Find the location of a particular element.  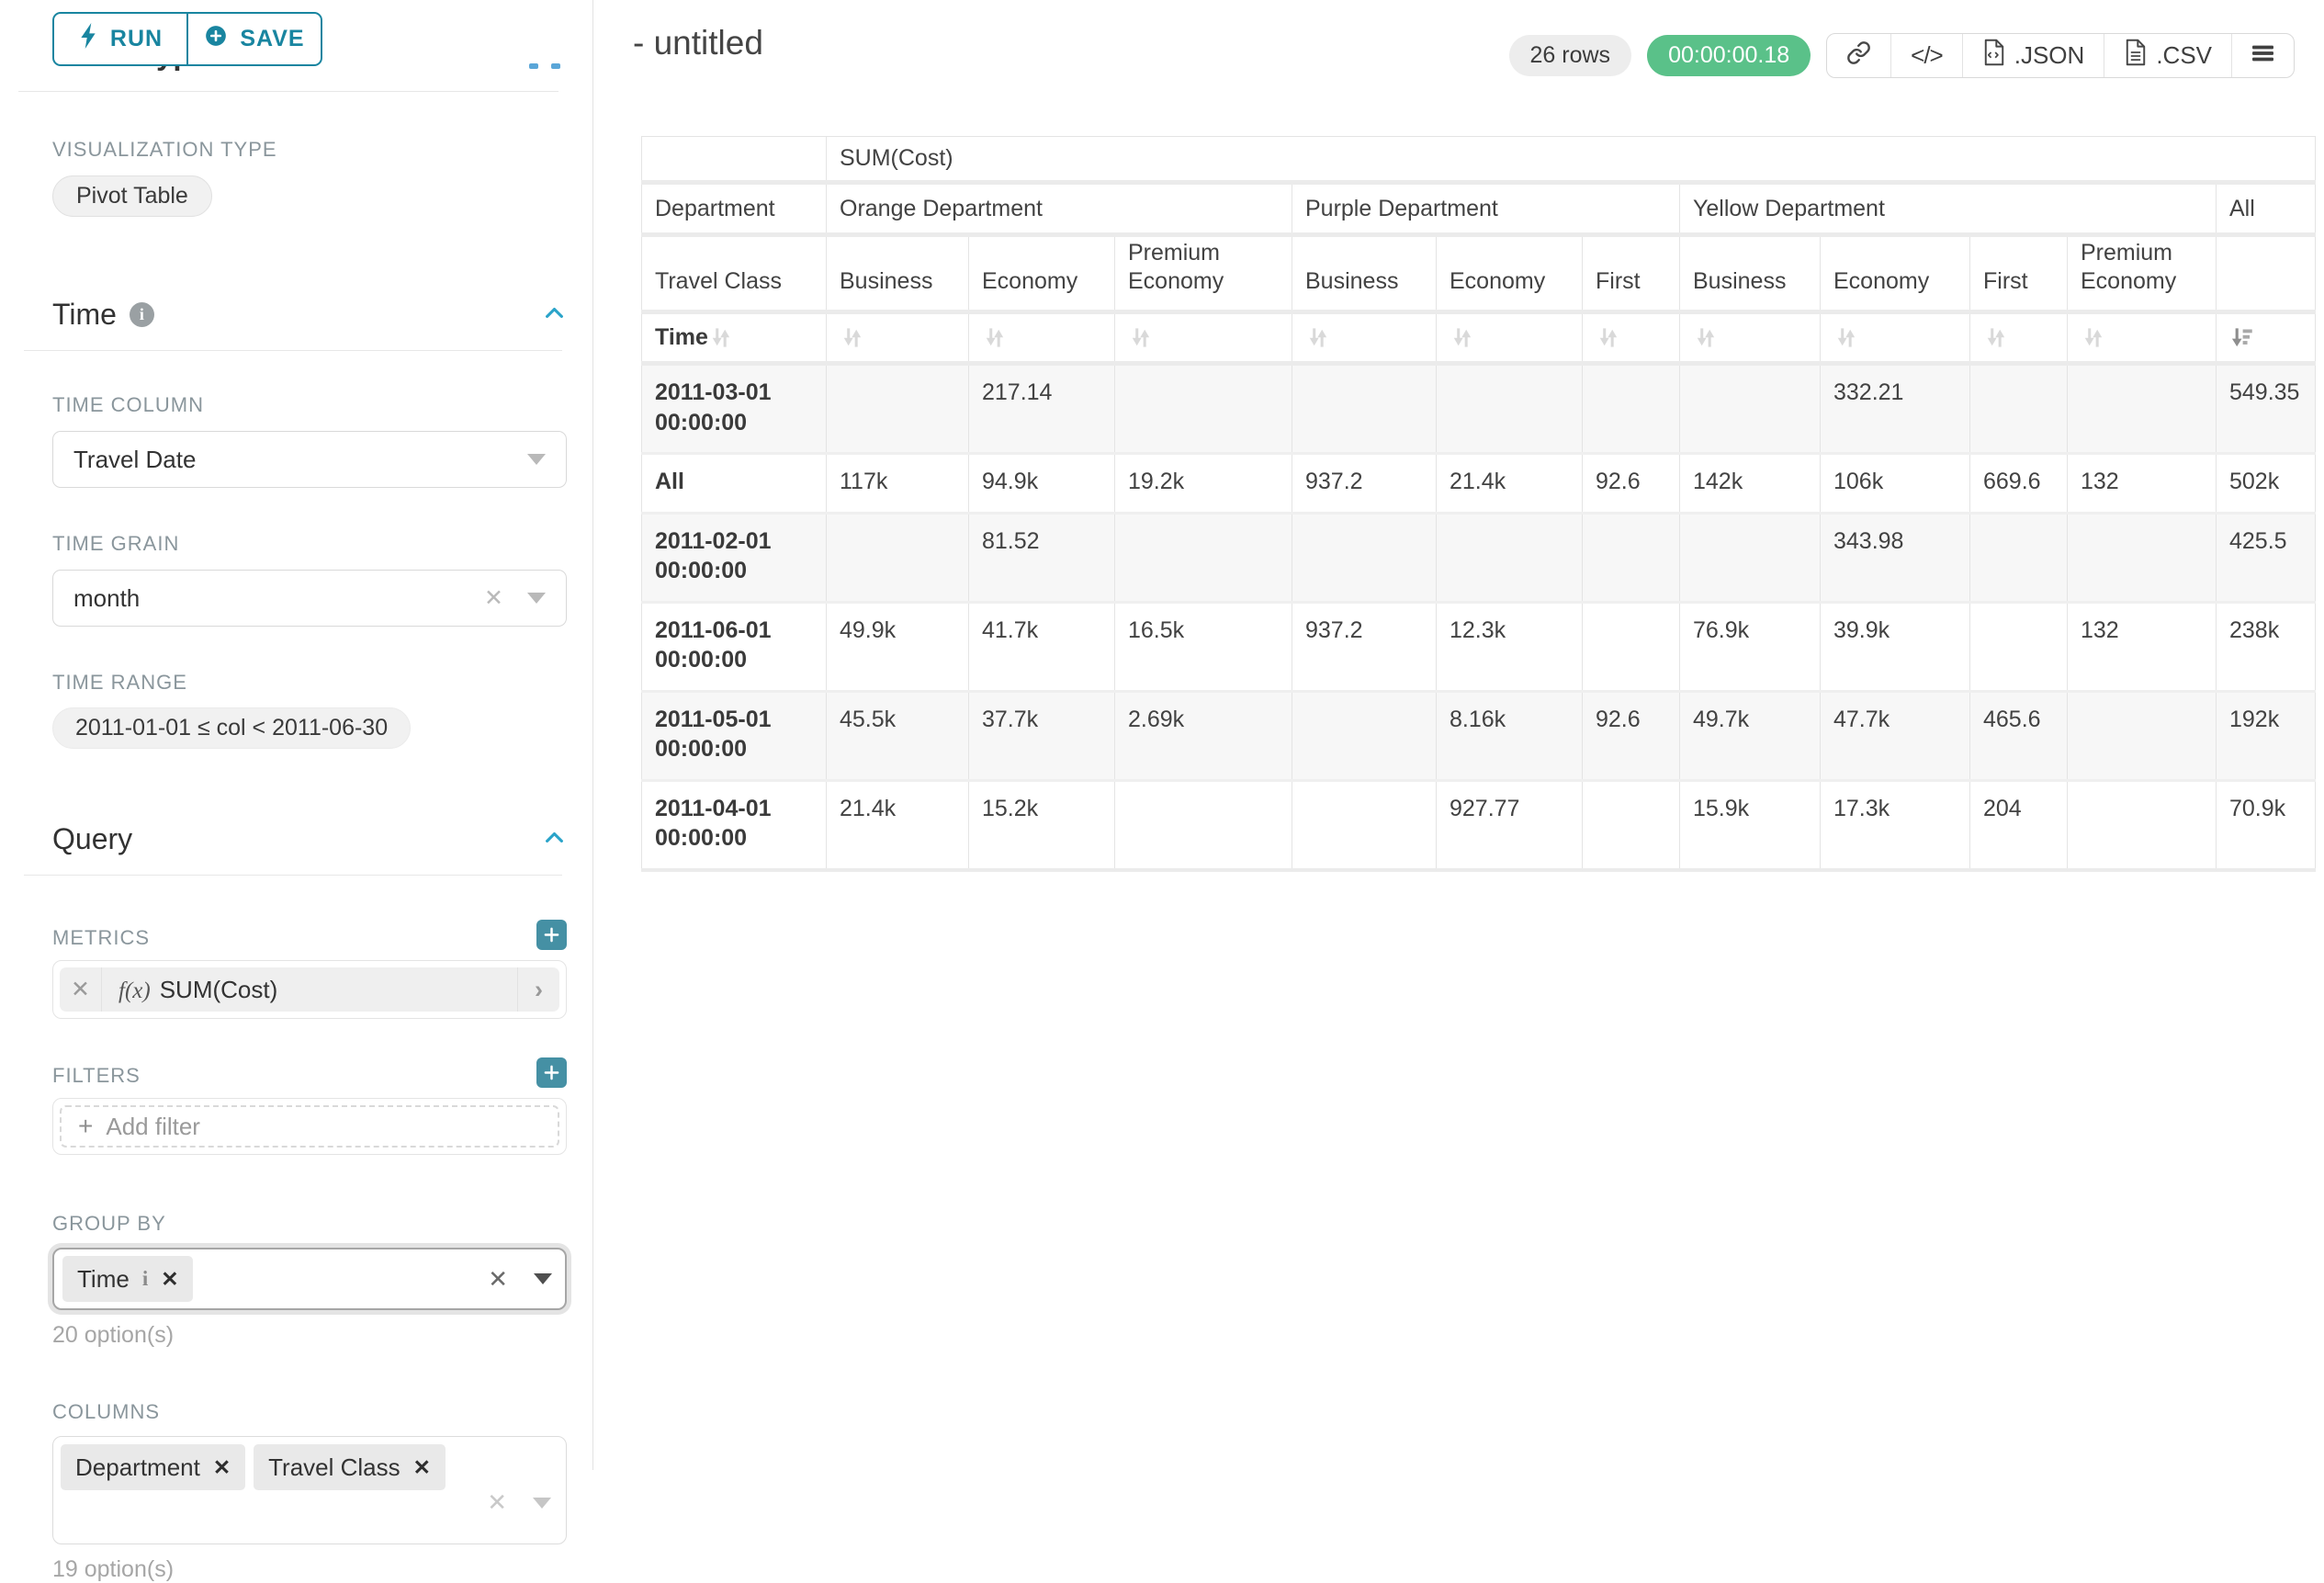

chevron-right-icon: › is located at coordinates (538, 990).